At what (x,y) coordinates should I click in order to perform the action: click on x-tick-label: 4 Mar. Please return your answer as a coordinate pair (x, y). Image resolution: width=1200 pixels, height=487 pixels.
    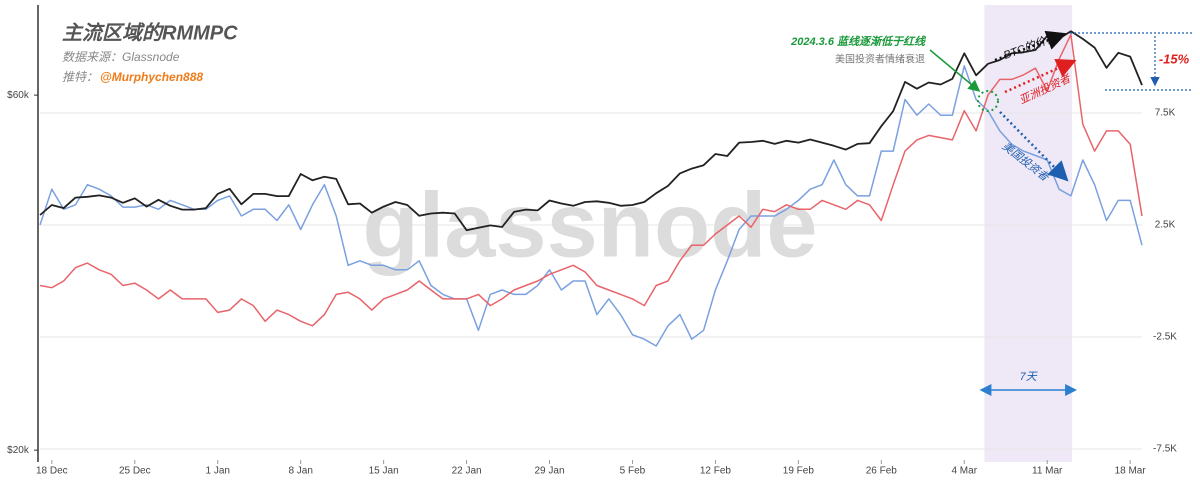
    Looking at the image, I should click on (964, 471).